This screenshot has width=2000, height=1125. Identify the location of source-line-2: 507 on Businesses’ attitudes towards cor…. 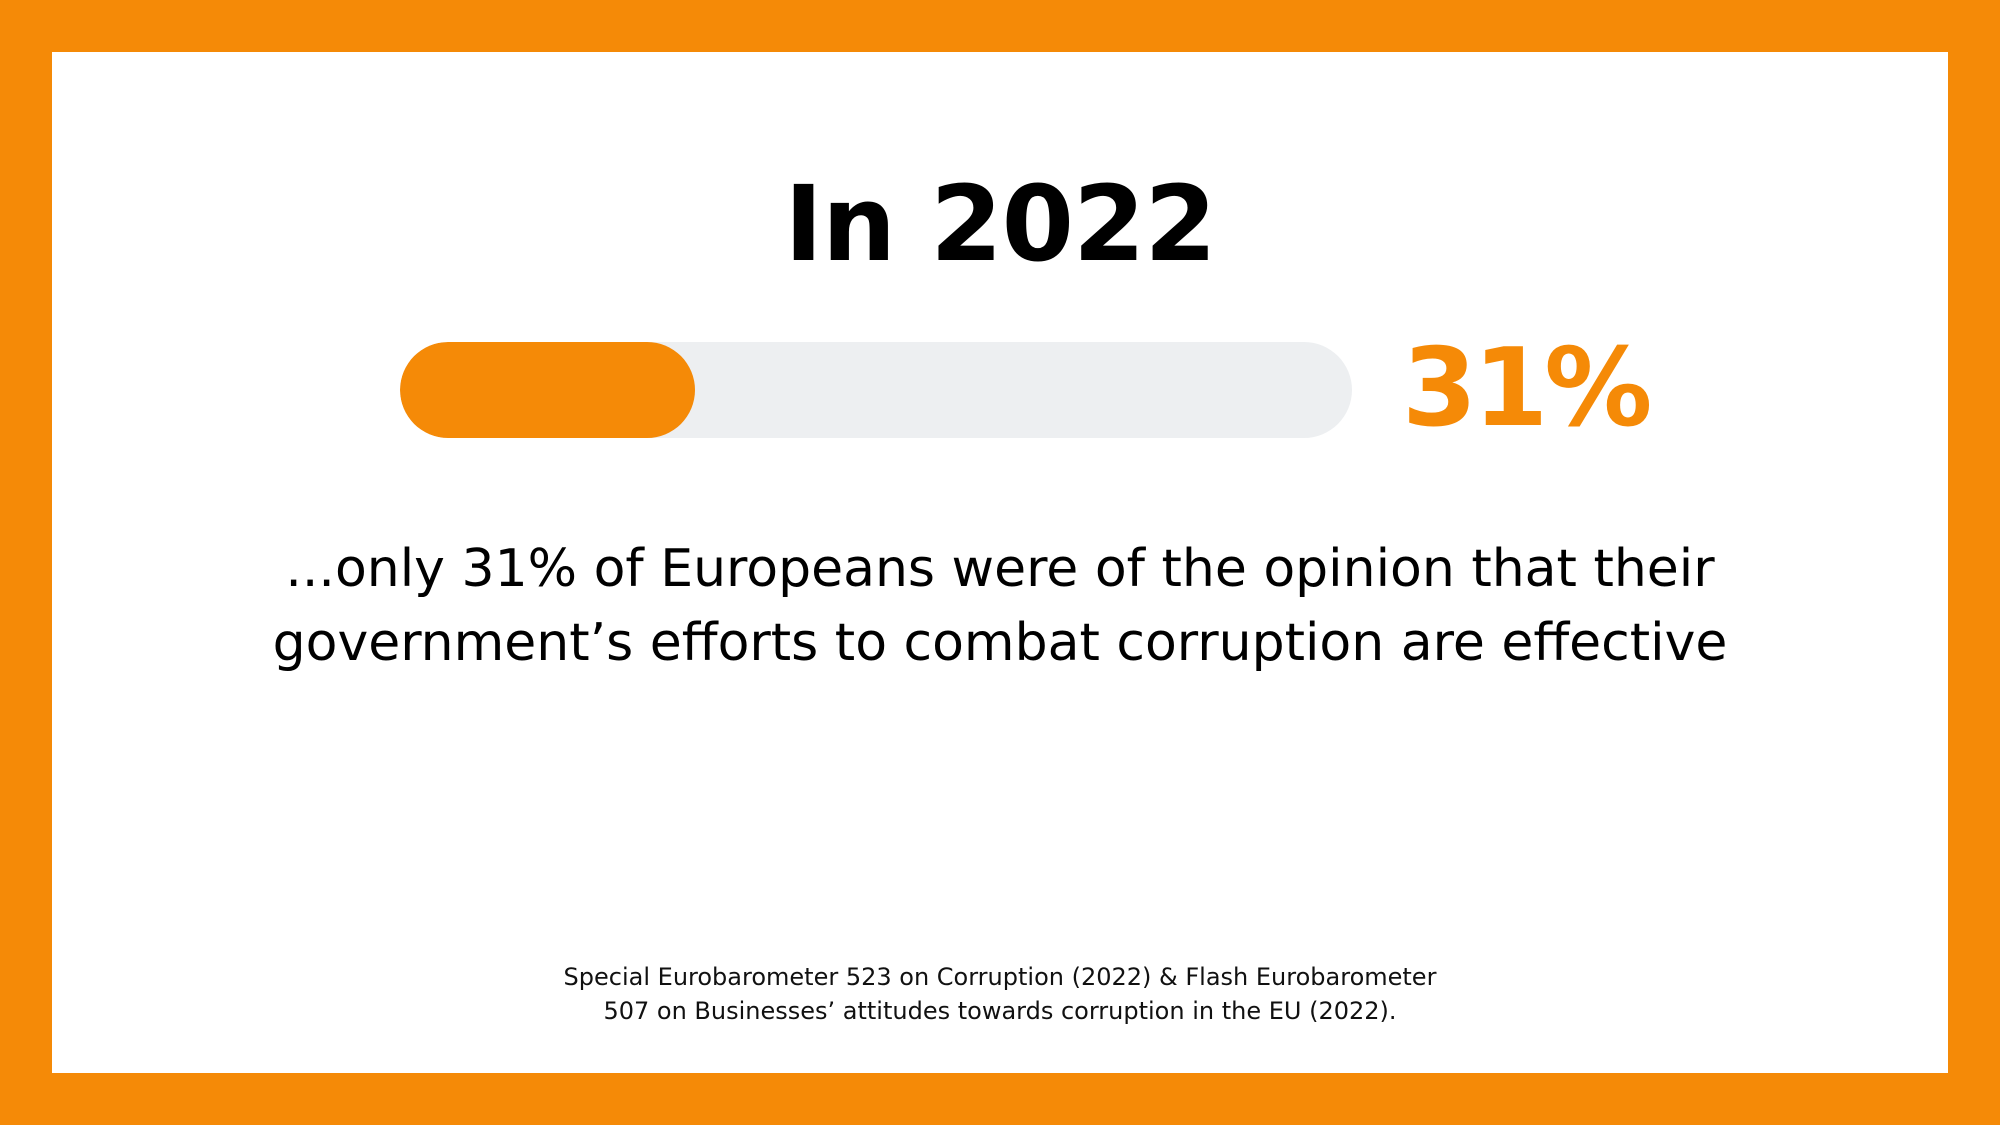
(1000, 1011).